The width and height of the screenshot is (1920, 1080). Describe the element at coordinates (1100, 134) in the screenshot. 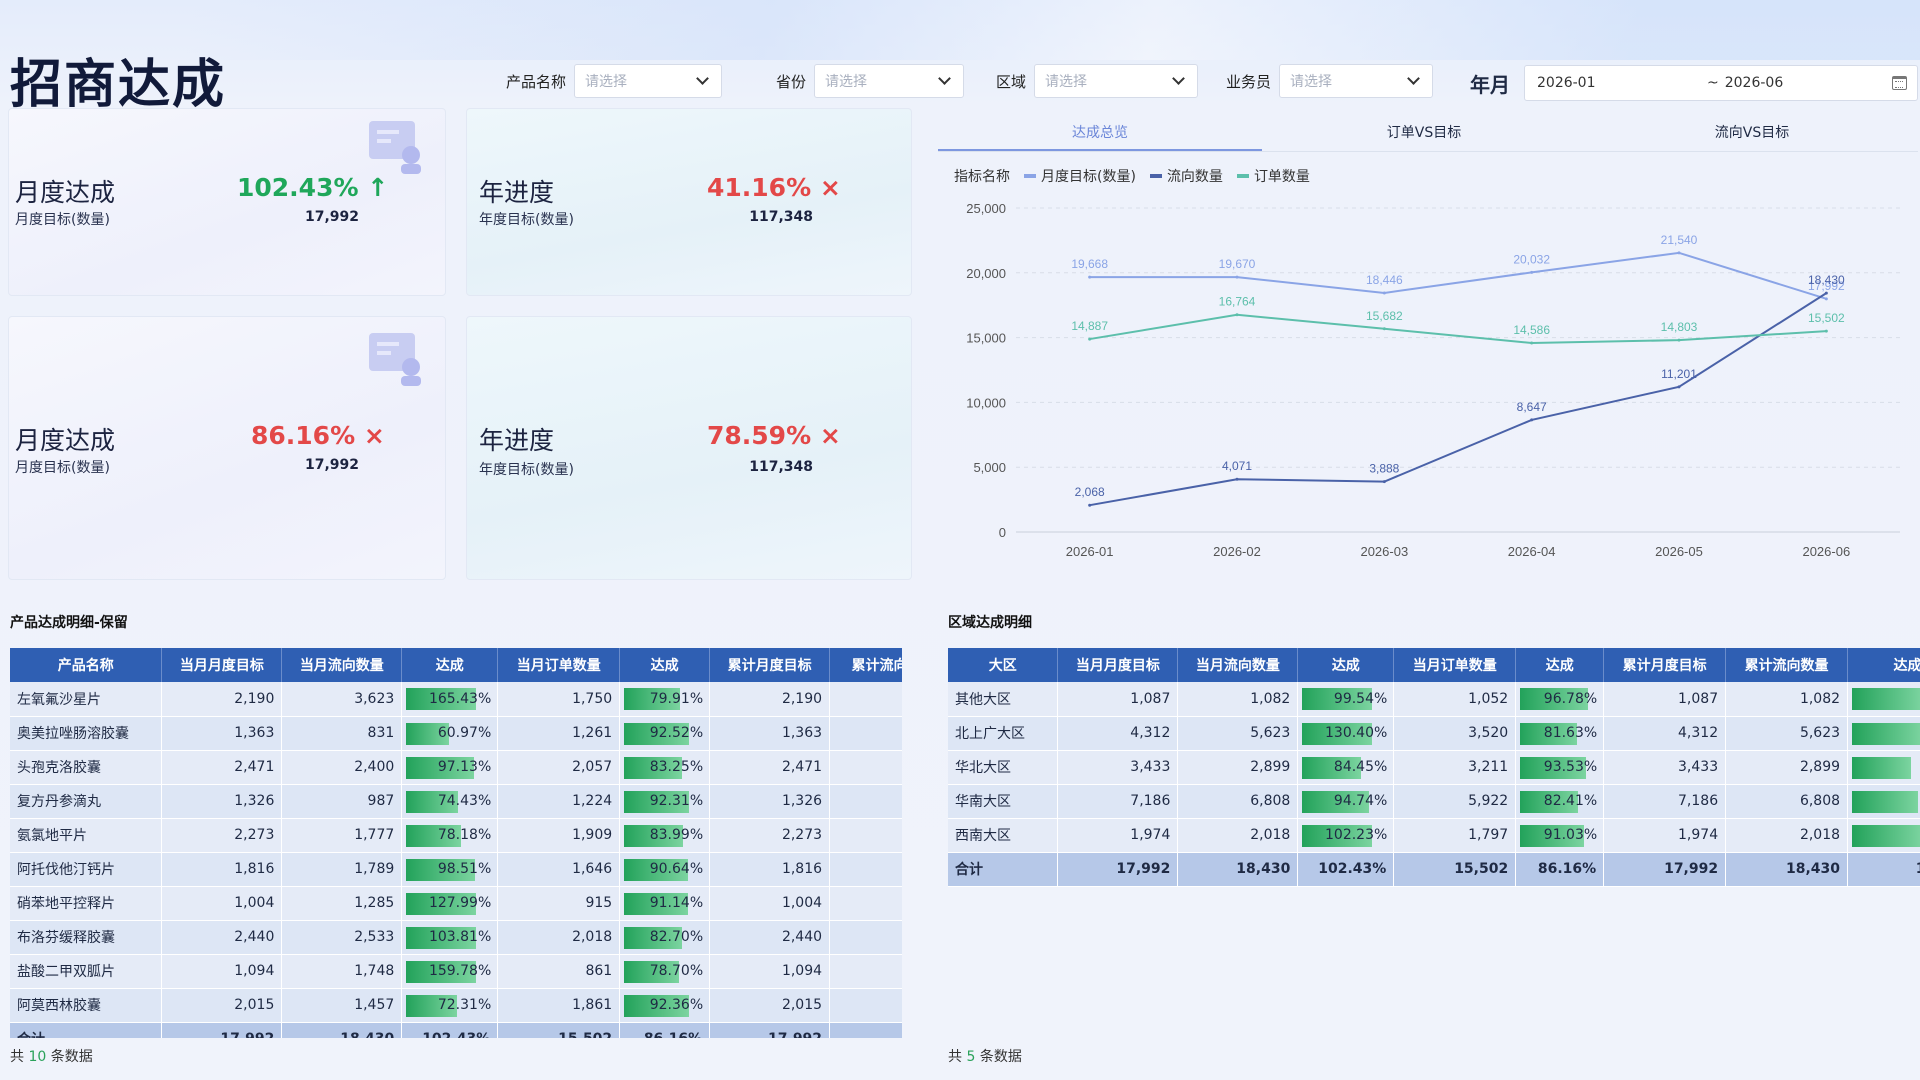

I see `tab-overview: 达成总览` at that location.